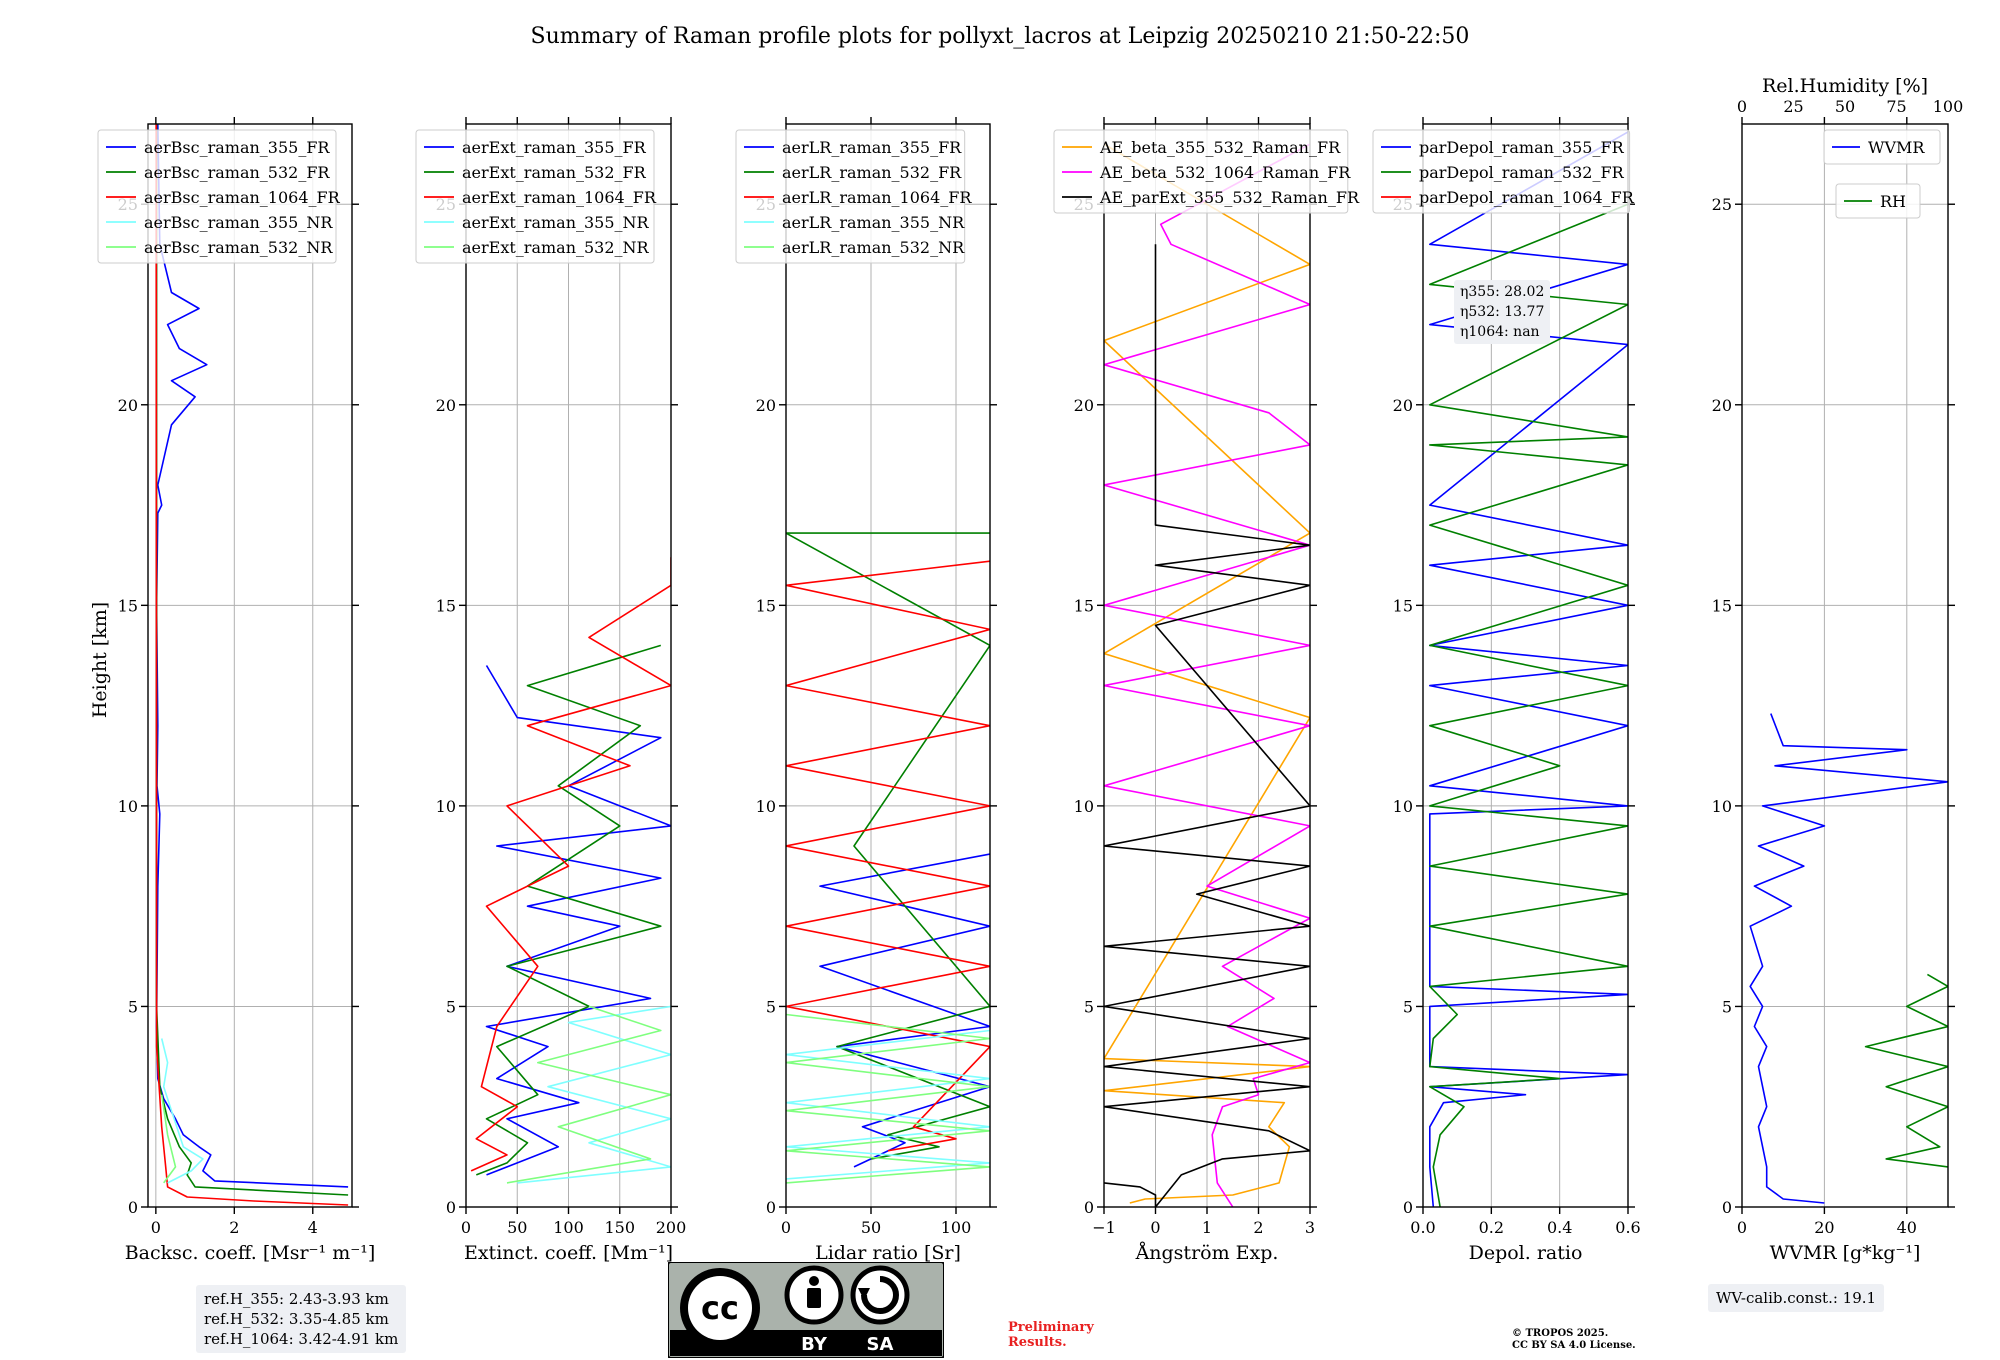  What do you see at coordinates (296, 1299) in the screenshot?
I see `ref-h-355: ref.H_355: 2.43-3.93 km` at bounding box center [296, 1299].